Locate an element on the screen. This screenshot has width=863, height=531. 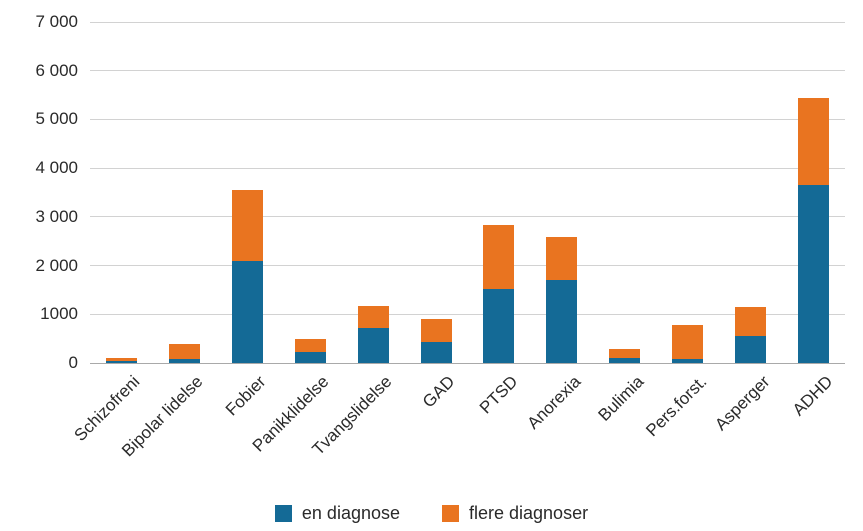
y-tick-label: 3 000 is located at coordinates (56, 216).